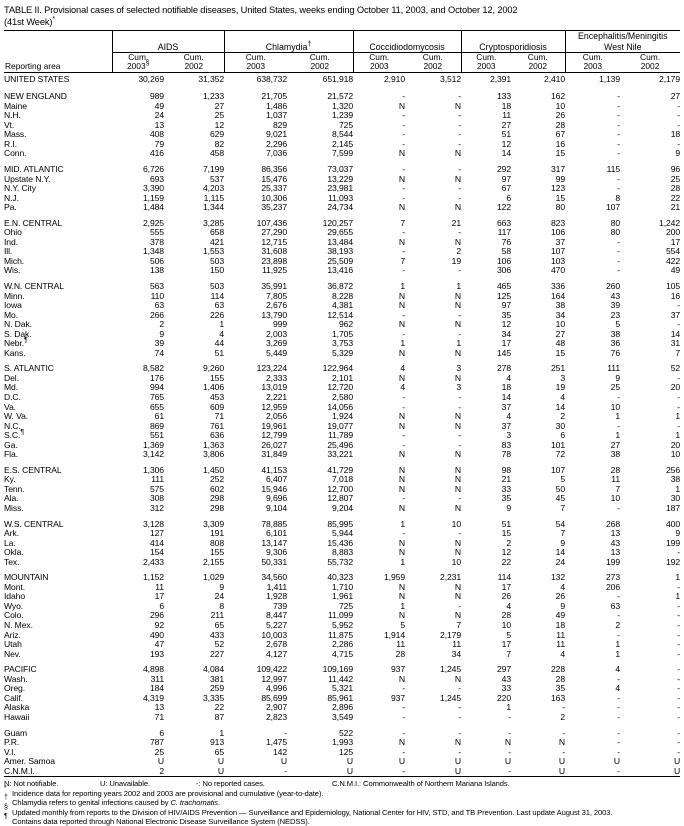  I want to click on row-value-chlamydia-cum-2002: 13,416, so click(340, 270).